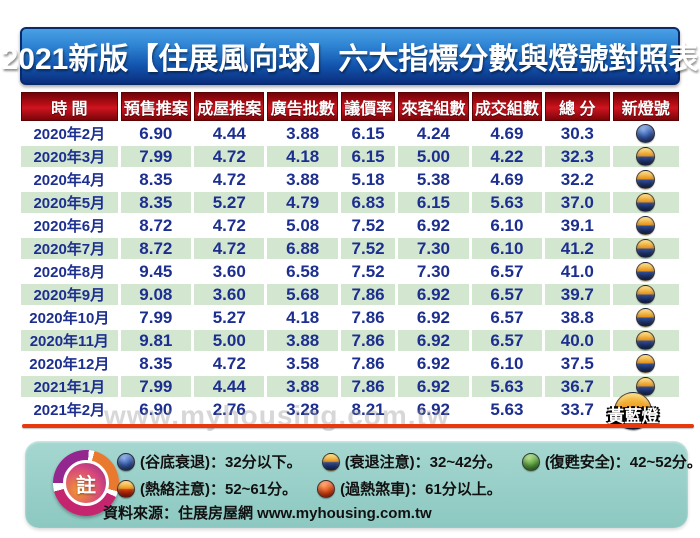 The width and height of the screenshot is (700, 538). I want to click on row-value: 6.10, so click(507, 363).